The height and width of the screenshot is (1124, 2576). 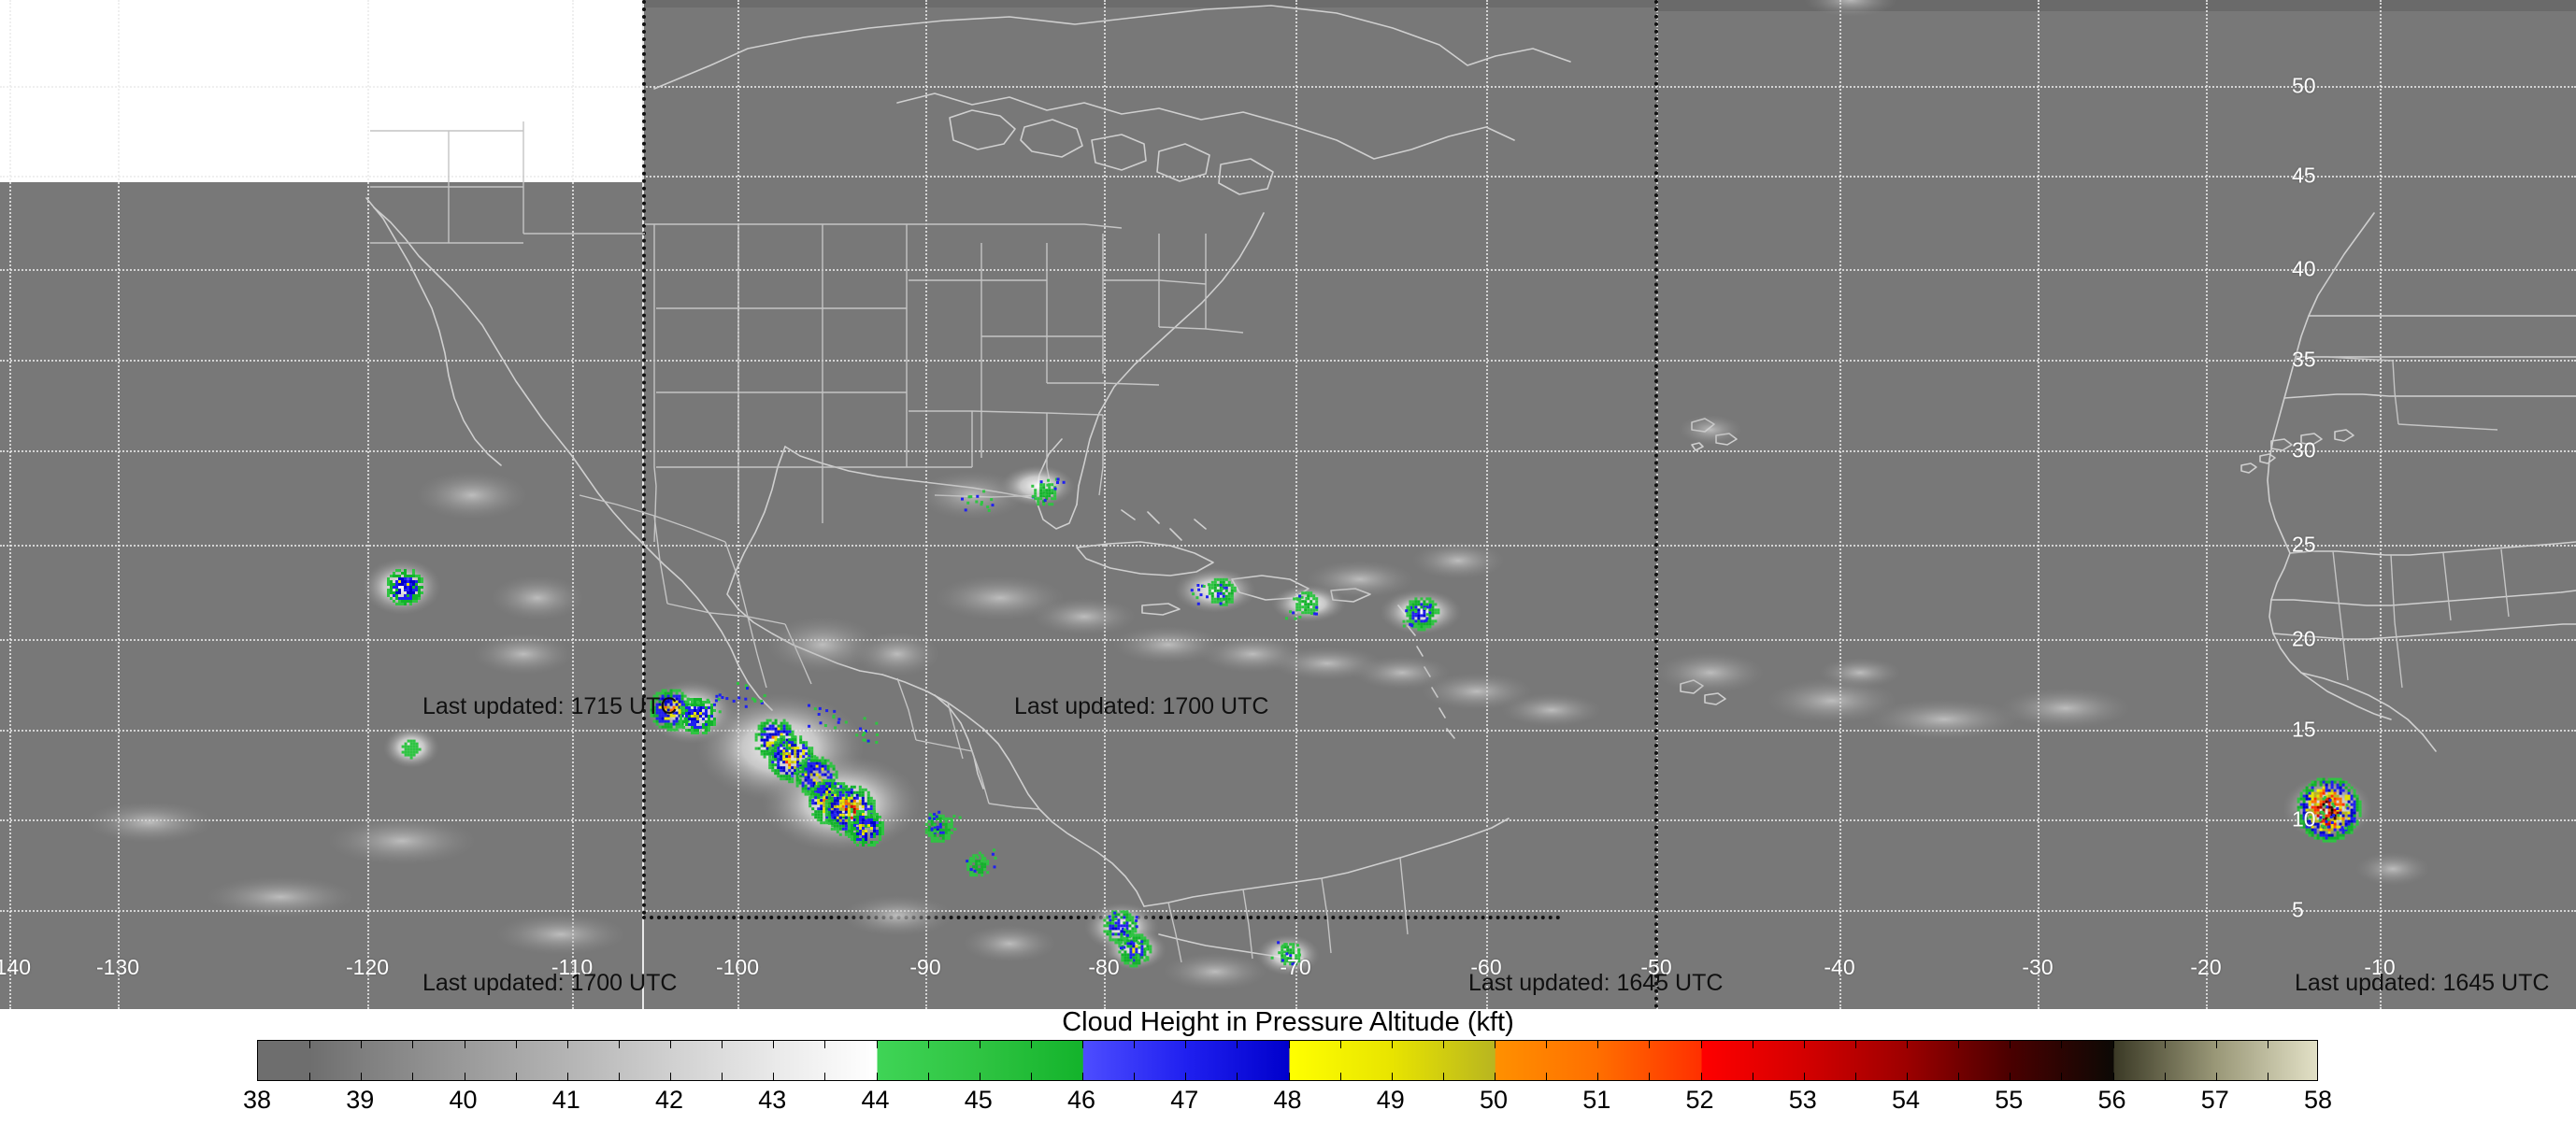 I want to click on lat-tick-50: 50, so click(x=2304, y=85).